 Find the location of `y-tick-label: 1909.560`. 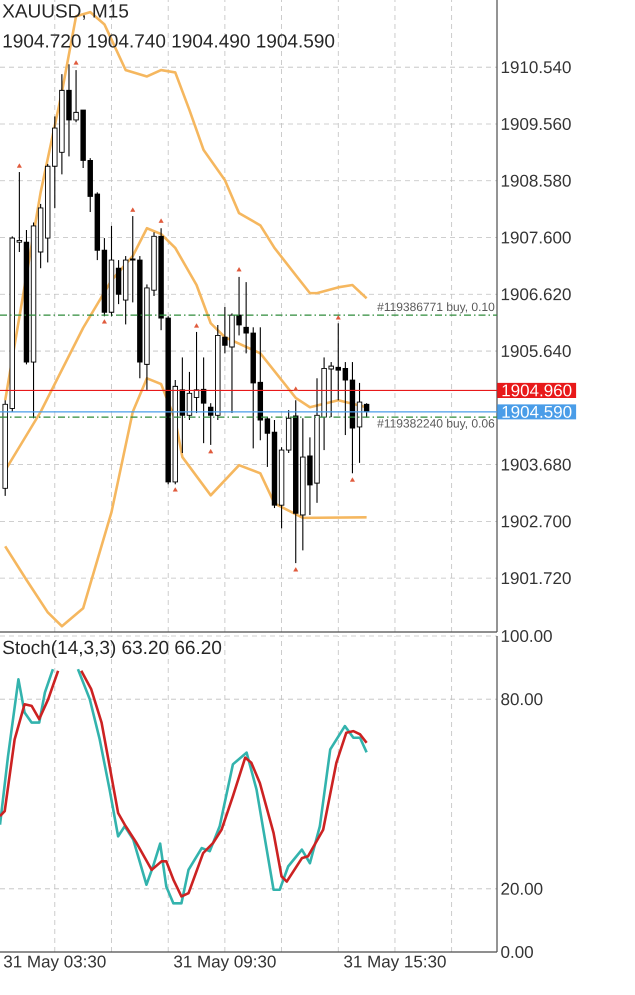

y-tick-label: 1909.560 is located at coordinates (536, 124).